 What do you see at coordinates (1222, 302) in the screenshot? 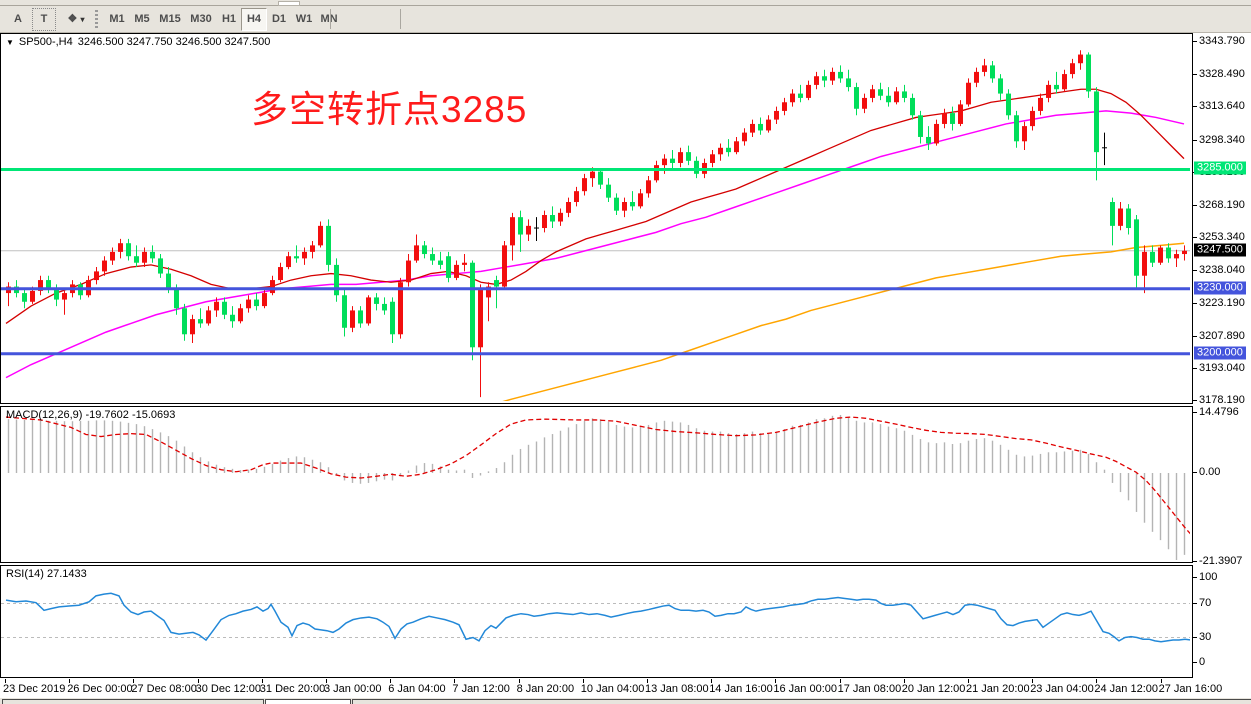
I see `price-axis-label: 3223.190` at bounding box center [1222, 302].